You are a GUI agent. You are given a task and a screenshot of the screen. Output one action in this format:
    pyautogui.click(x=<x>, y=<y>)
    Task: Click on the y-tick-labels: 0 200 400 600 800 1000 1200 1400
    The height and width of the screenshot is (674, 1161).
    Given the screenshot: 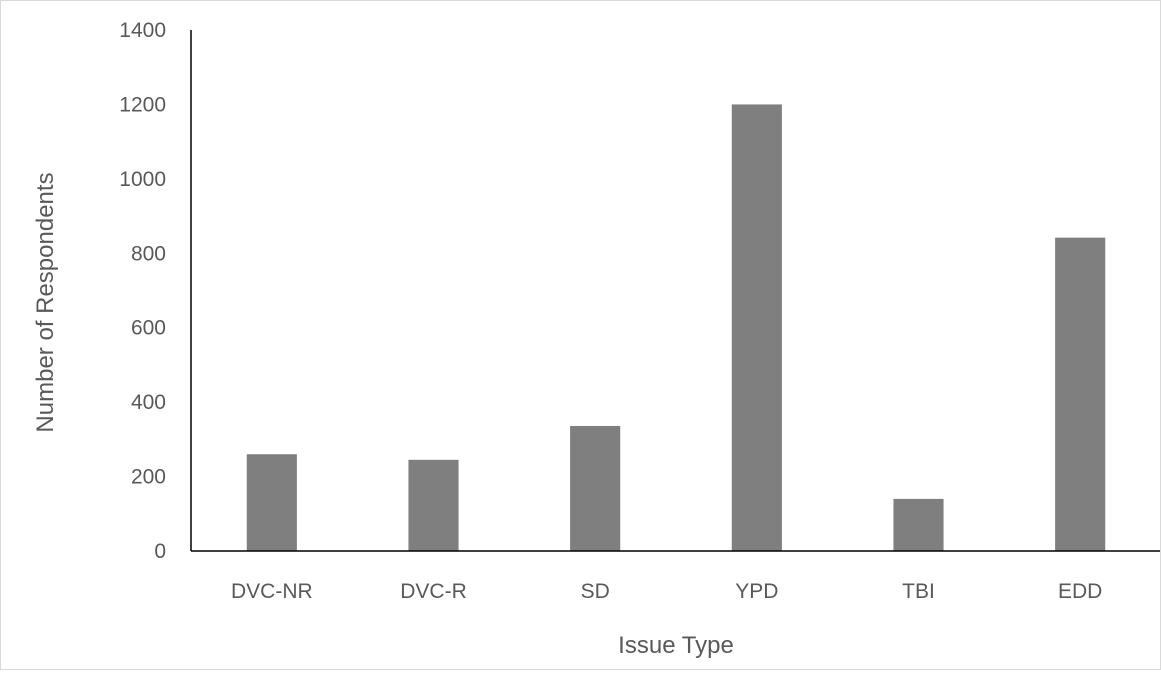 What is the action you would take?
    pyautogui.click(x=142, y=291)
    